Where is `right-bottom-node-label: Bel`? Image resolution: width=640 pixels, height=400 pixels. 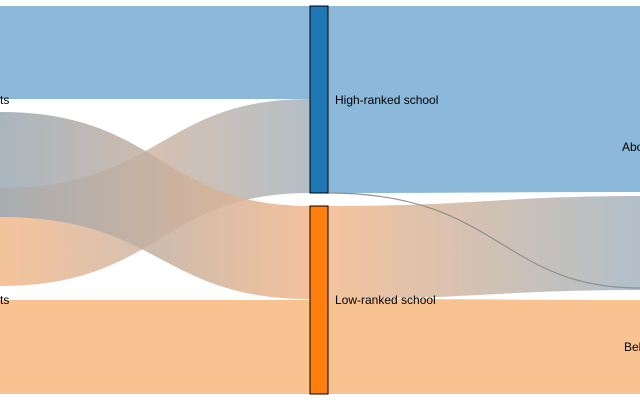
right-bottom-node-label: Bel is located at coordinates (632, 347).